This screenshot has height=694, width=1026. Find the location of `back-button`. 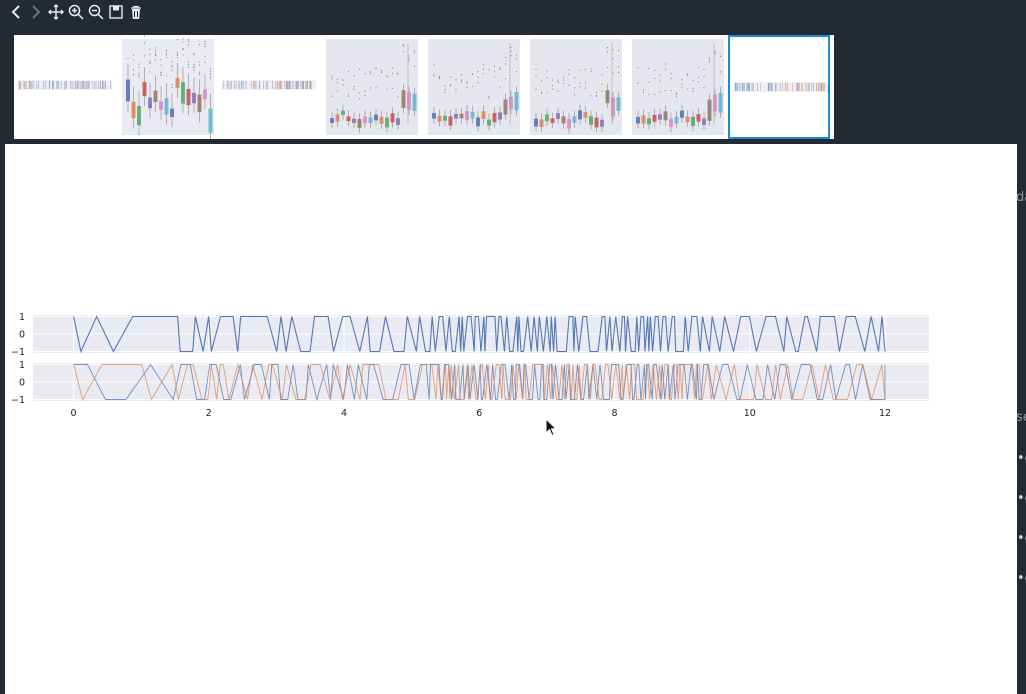

back-button is located at coordinates (16, 12).